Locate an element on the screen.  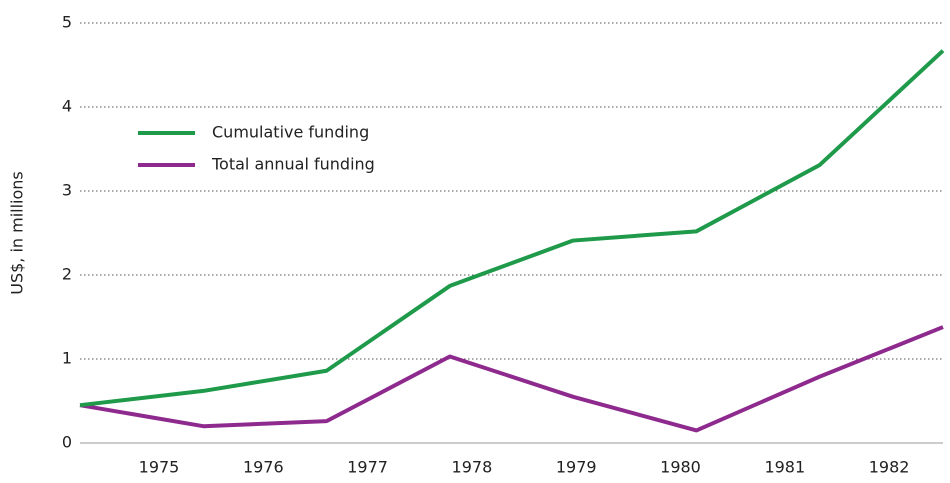
legend-label: Total annual funding is located at coordinates (293, 164).